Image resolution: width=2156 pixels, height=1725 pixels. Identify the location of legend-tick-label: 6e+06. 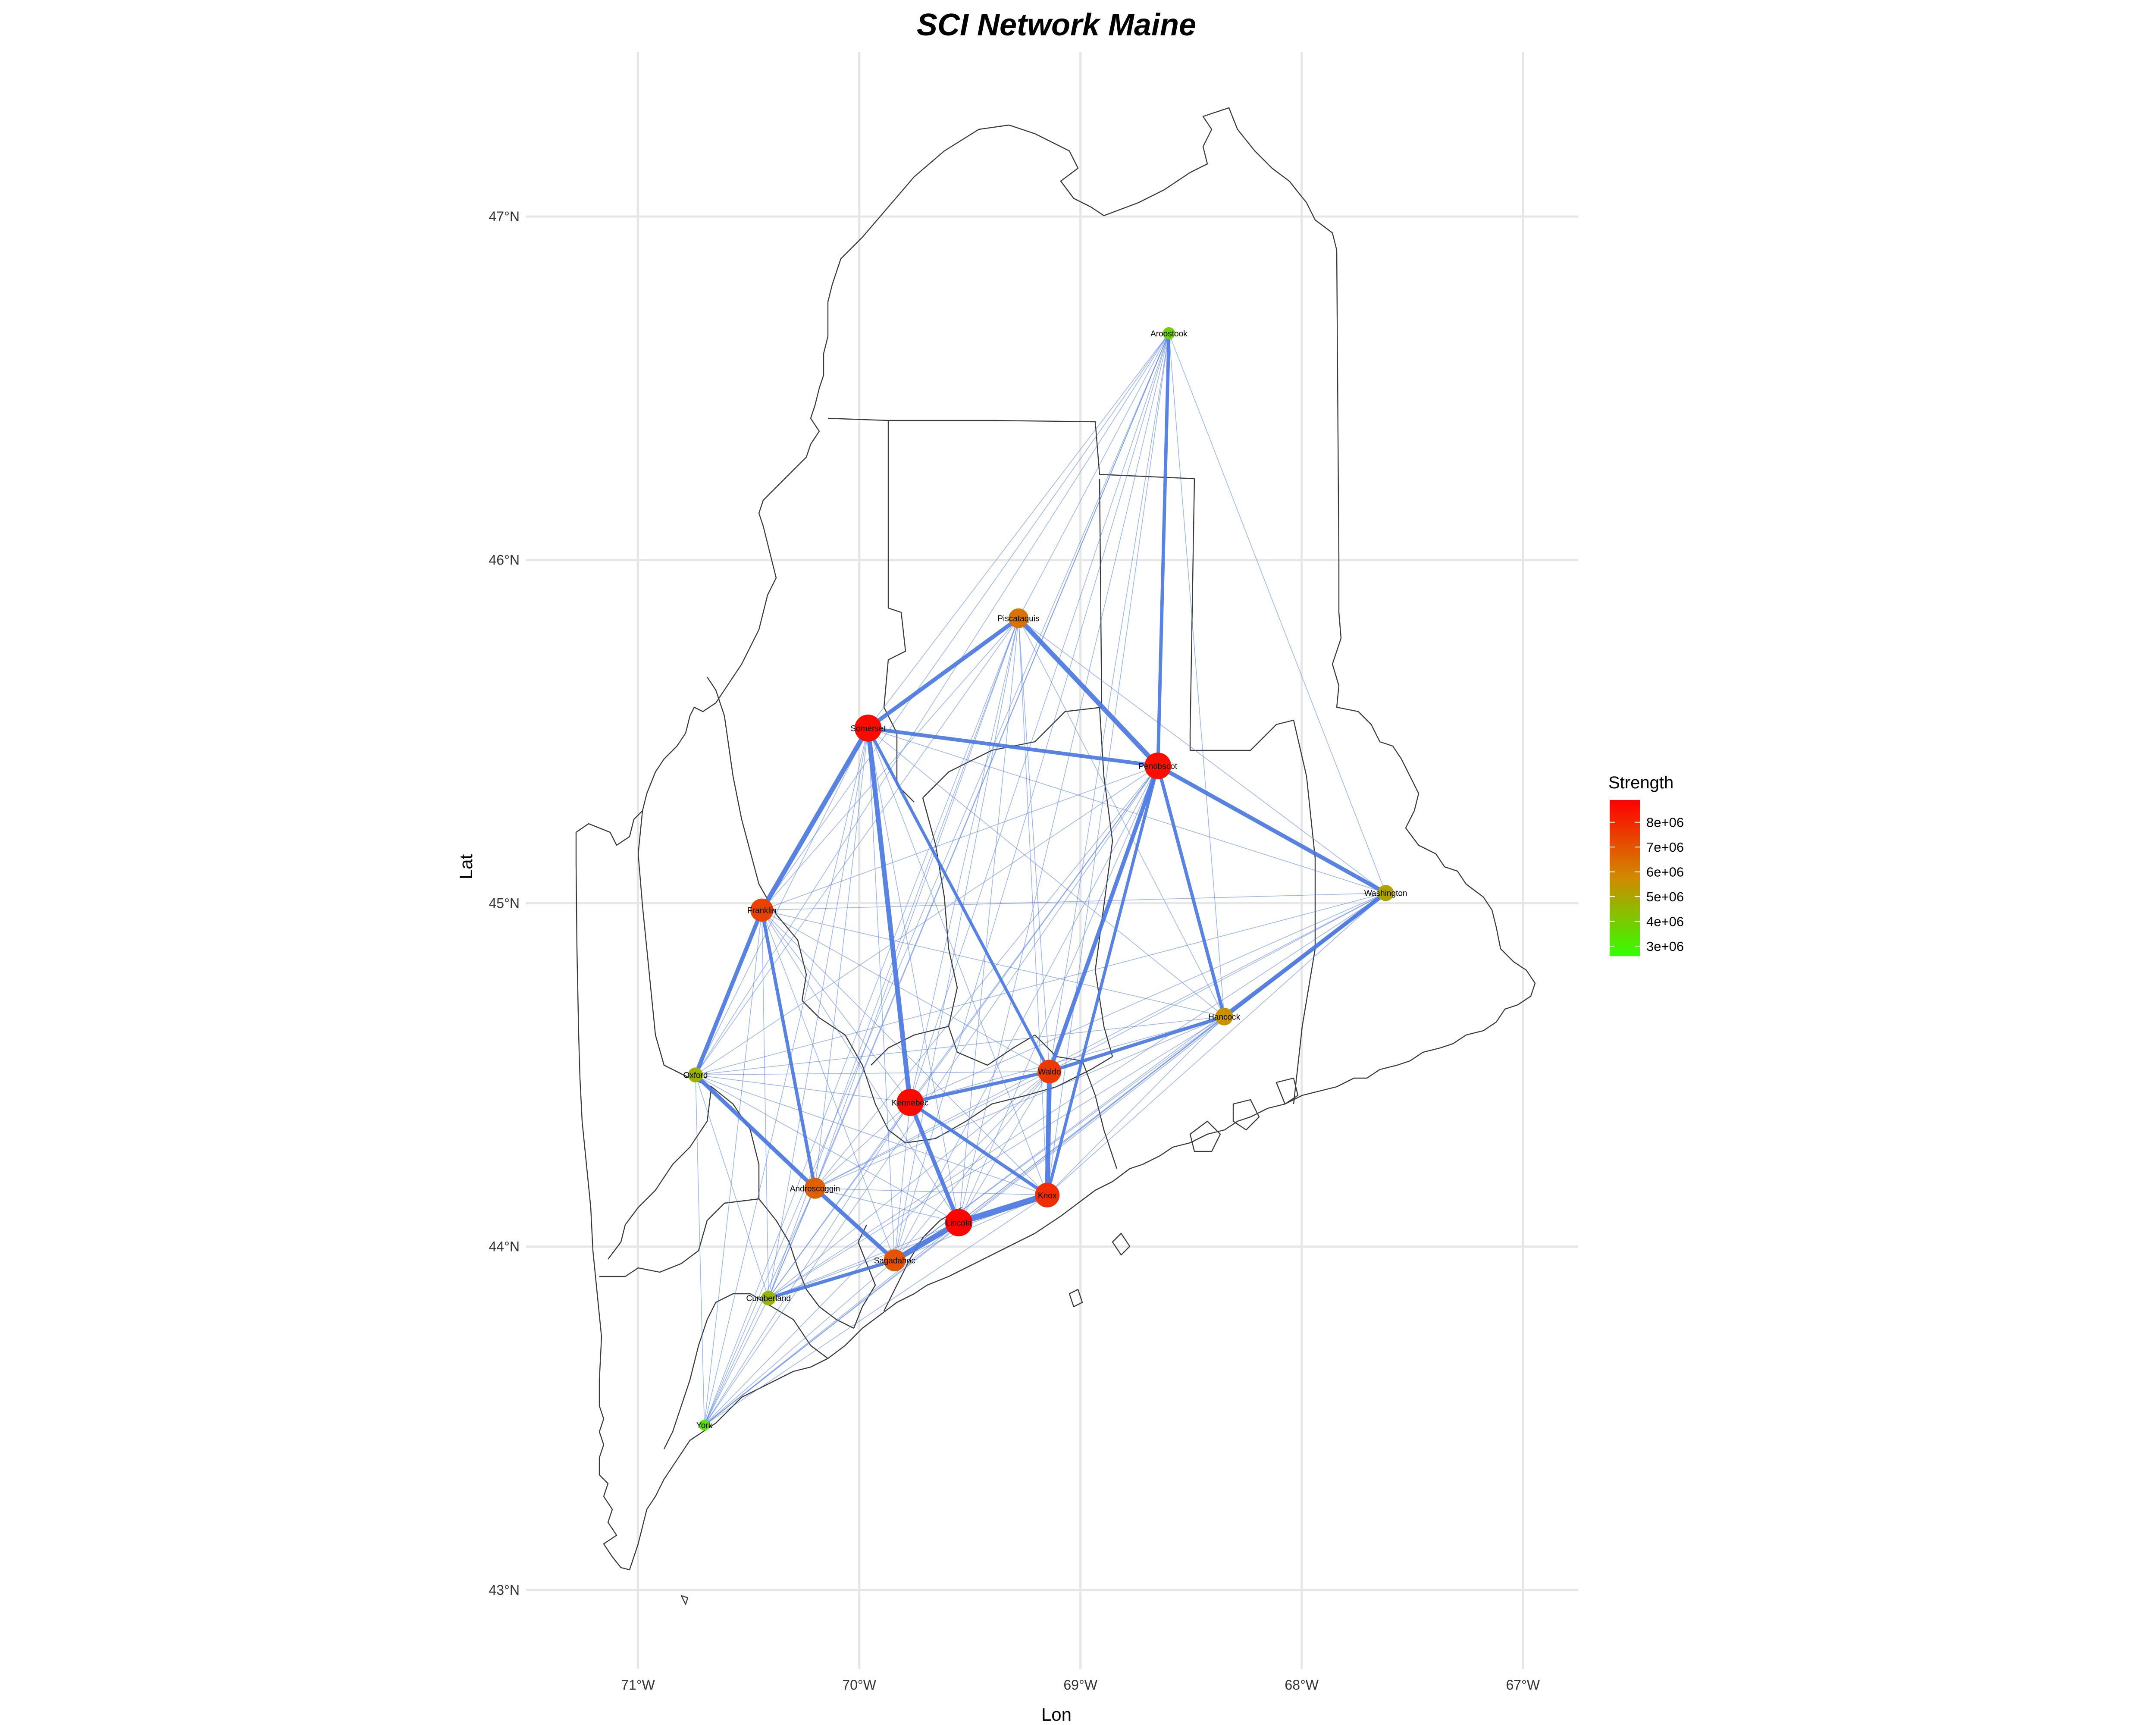
(1665, 873).